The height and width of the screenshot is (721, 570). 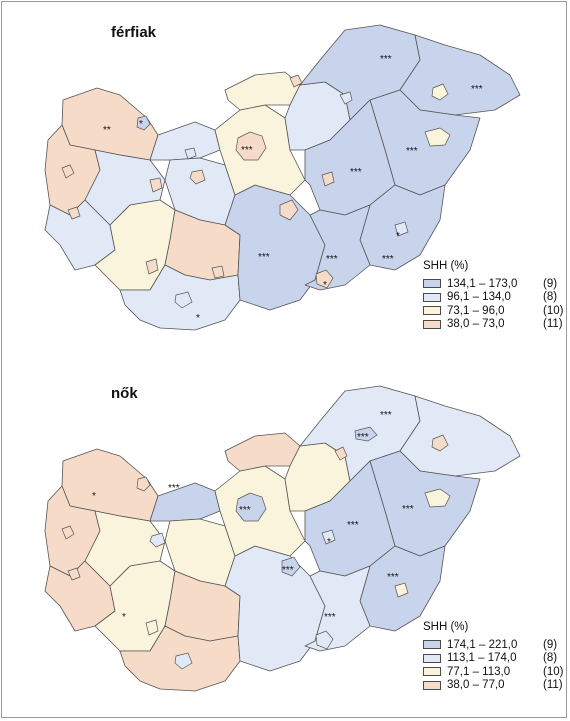 What do you see at coordinates (476, 685) in the screenshot?
I see `legend-range: 38,0 – 77,0` at bounding box center [476, 685].